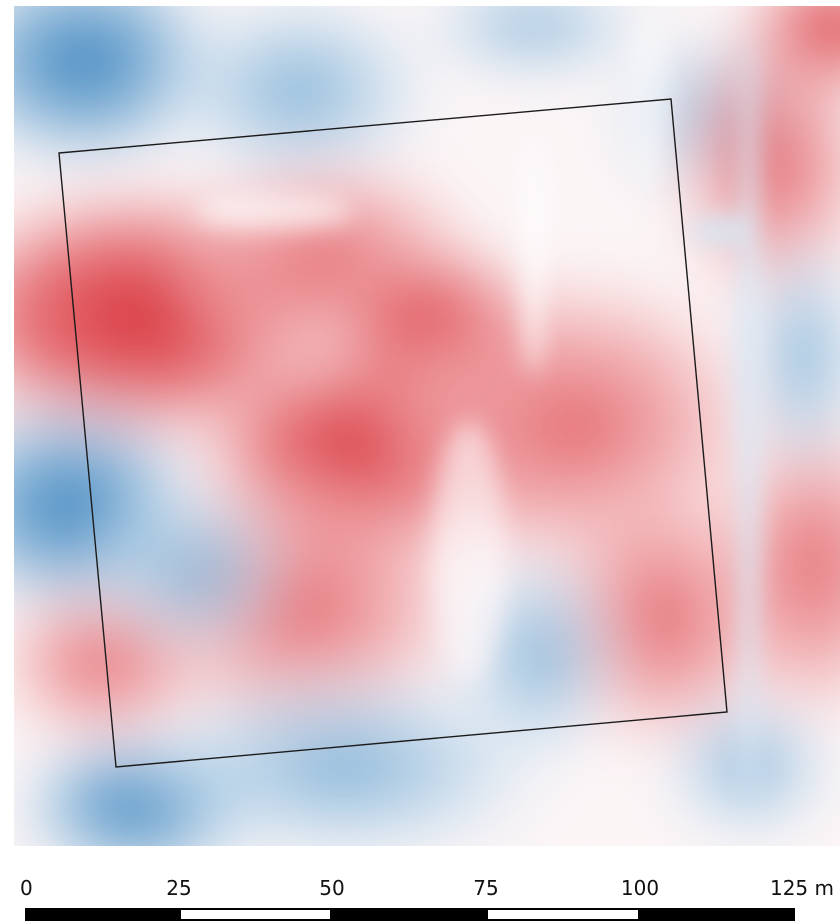 The height and width of the screenshot is (923, 840). Describe the element at coordinates (801, 888) in the screenshot. I see `scale-label-125m: 125 m` at that location.